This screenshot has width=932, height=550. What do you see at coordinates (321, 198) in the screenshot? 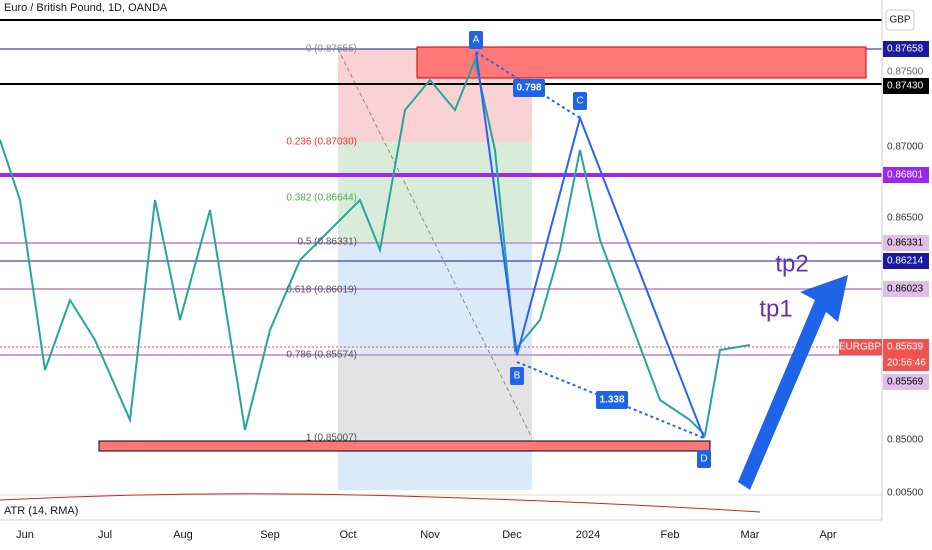
I see `fib-label: 0.382 (0.86644)` at bounding box center [321, 198].